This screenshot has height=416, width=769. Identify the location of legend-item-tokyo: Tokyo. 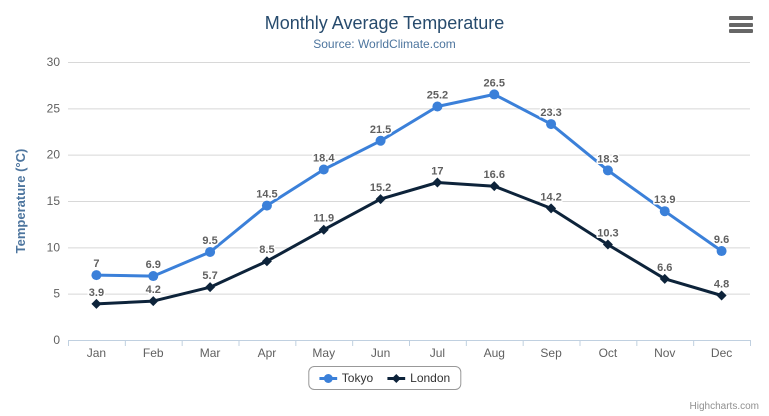
(346, 378).